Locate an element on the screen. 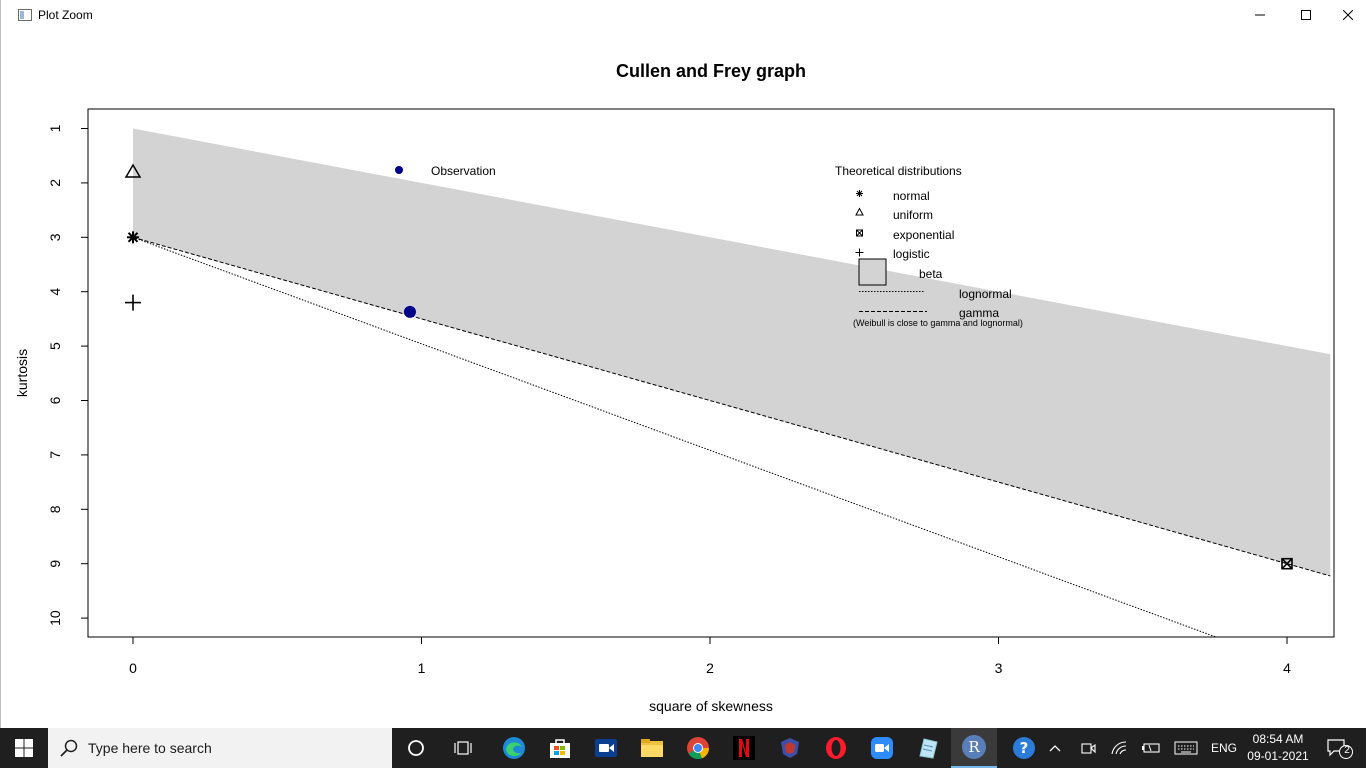 The height and width of the screenshot is (768, 1366). taskbar: Type here to search is located at coordinates (683, 748).